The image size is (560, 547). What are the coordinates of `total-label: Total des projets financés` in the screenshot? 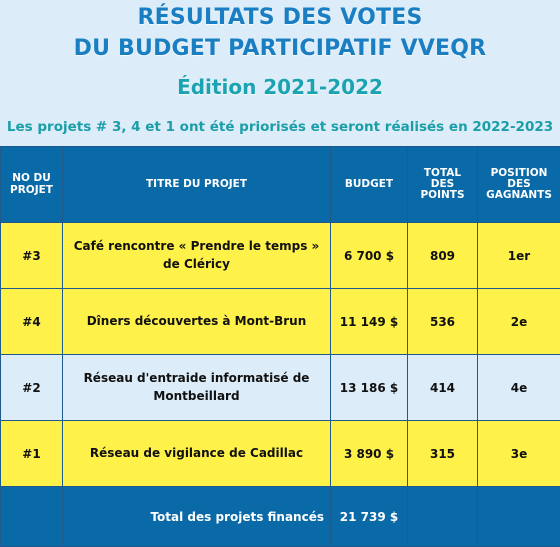 It's located at (197, 517).